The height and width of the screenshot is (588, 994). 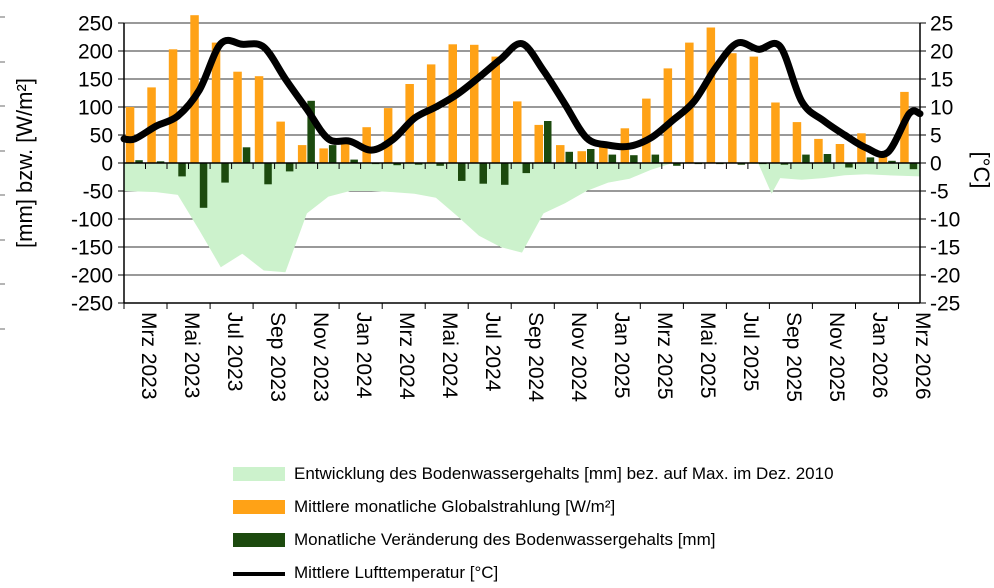 I want to click on legend-label: Mittlere Lufttemperatur [°C], so click(x=396, y=572).